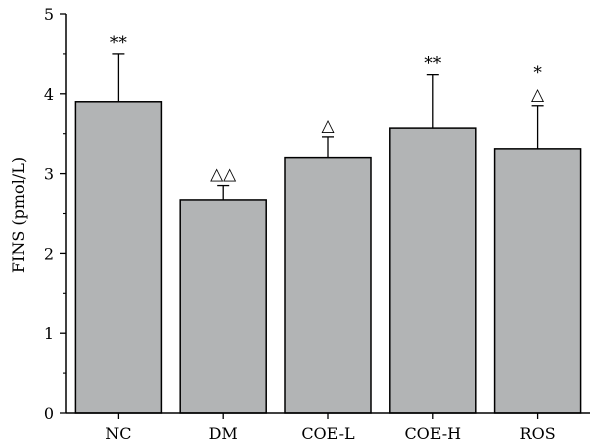 The width and height of the screenshot is (600, 446). I want to click on x-tick-label-dm: DM, so click(223, 433).